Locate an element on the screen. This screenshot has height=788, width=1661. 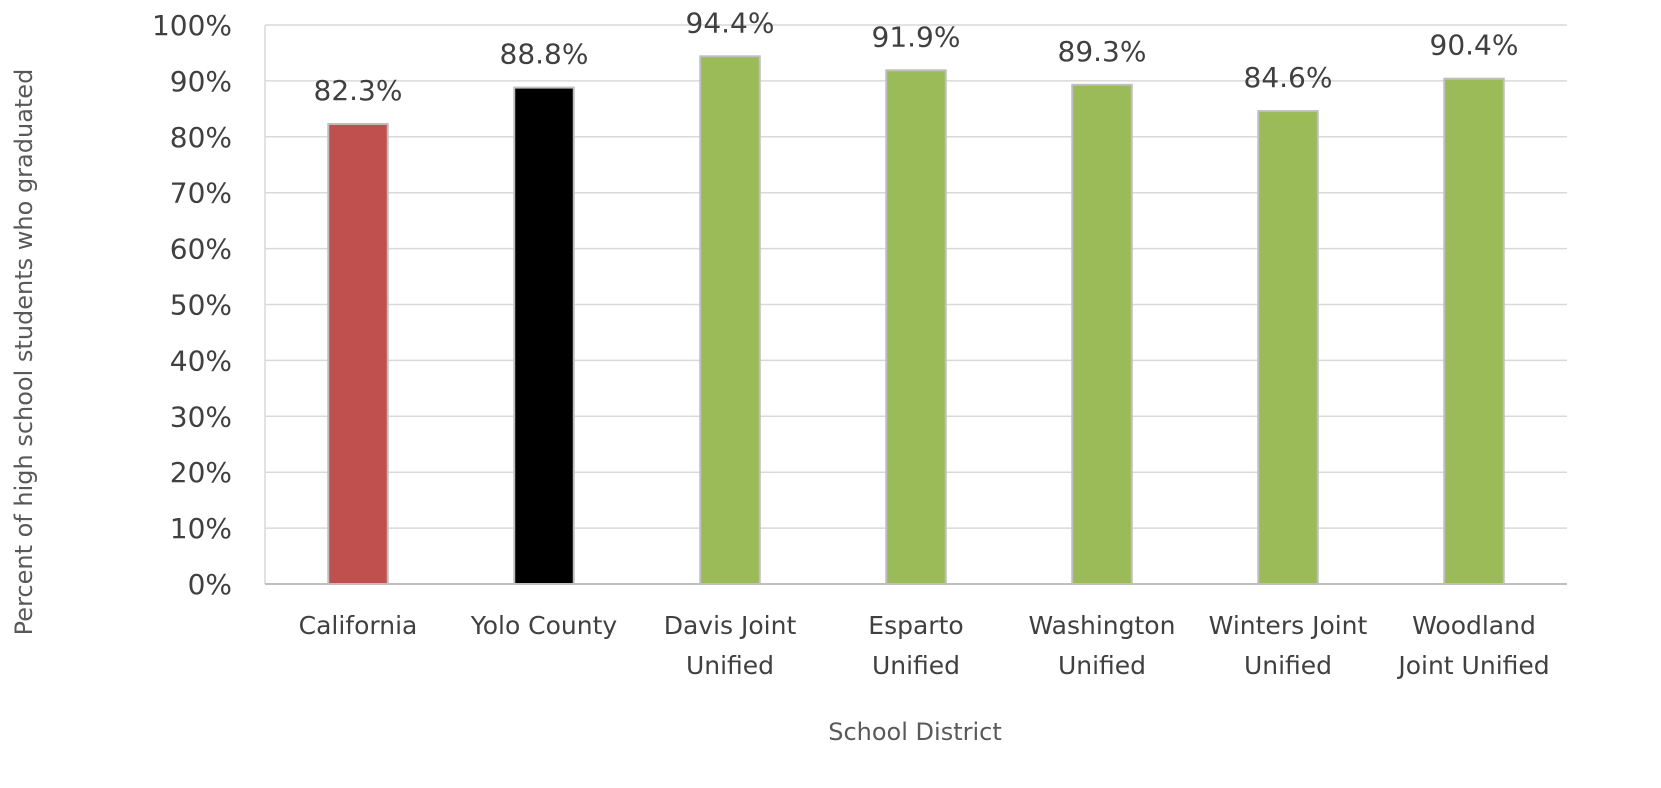
y-tick-label: 20% is located at coordinates (201, 472).